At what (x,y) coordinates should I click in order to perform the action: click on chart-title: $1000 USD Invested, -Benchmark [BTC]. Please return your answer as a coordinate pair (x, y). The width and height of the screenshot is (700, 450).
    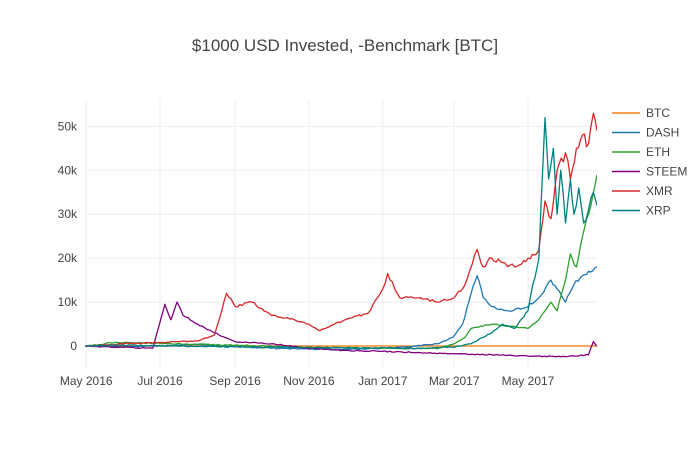
    Looking at the image, I should click on (345, 45).